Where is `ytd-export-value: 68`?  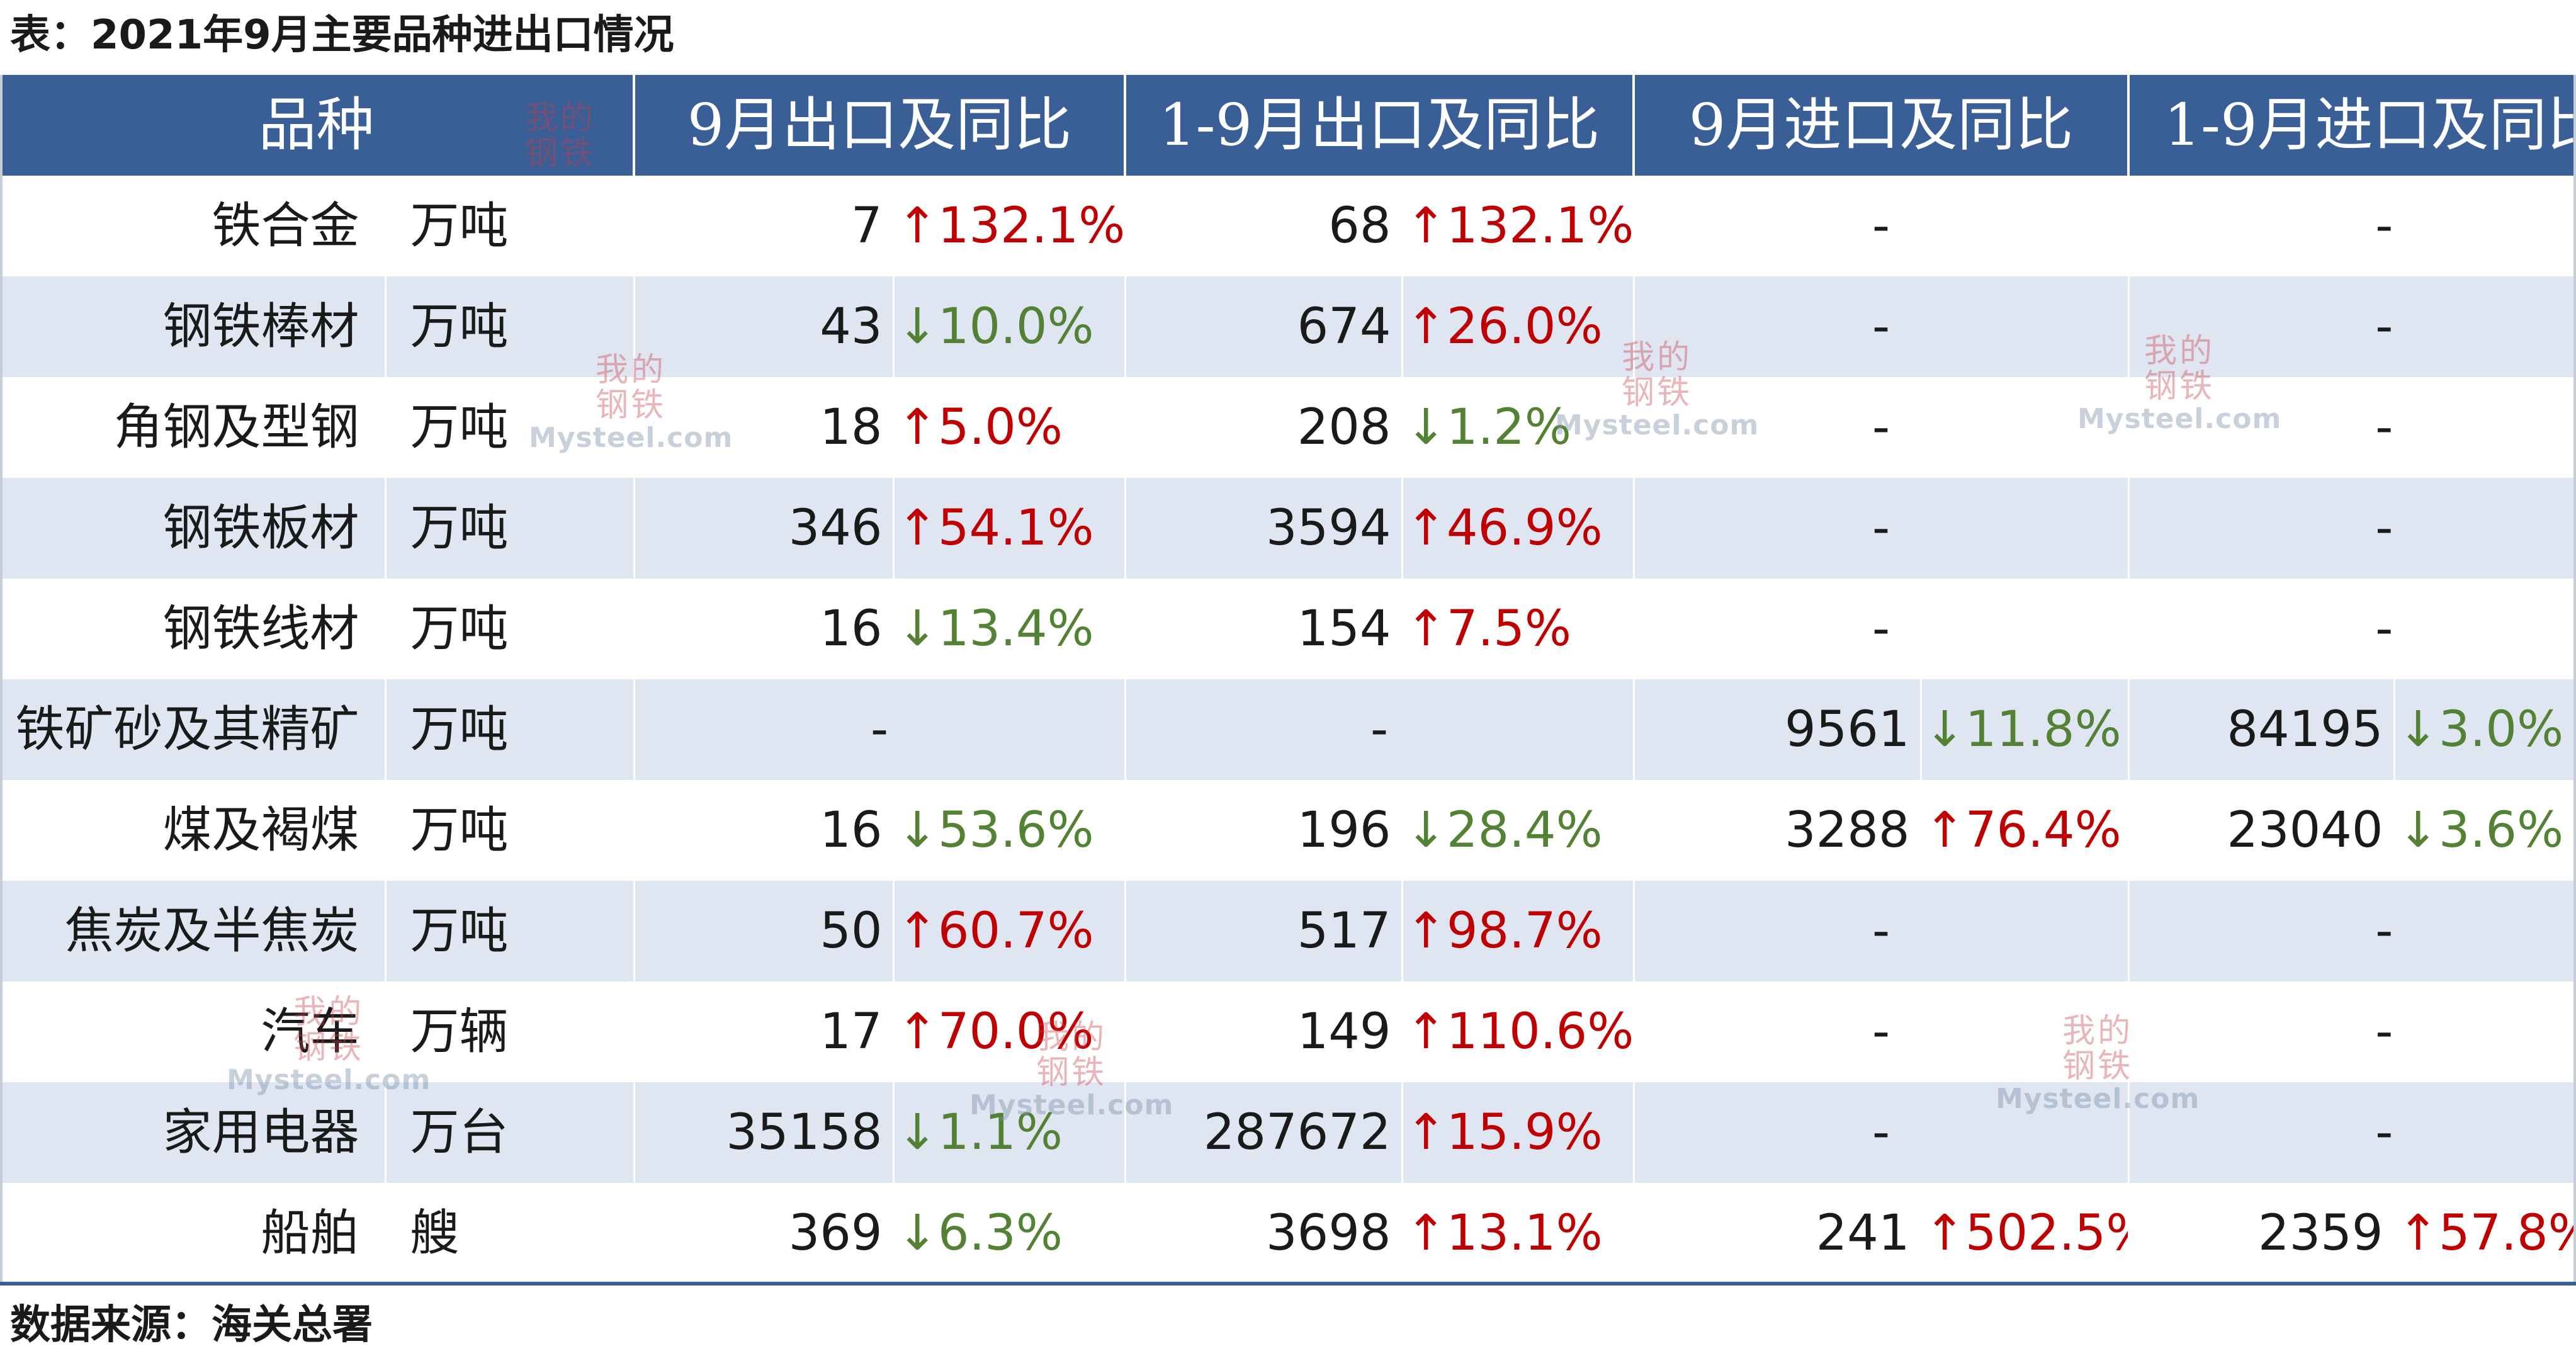 ytd-export-value: 68 is located at coordinates (1264, 226).